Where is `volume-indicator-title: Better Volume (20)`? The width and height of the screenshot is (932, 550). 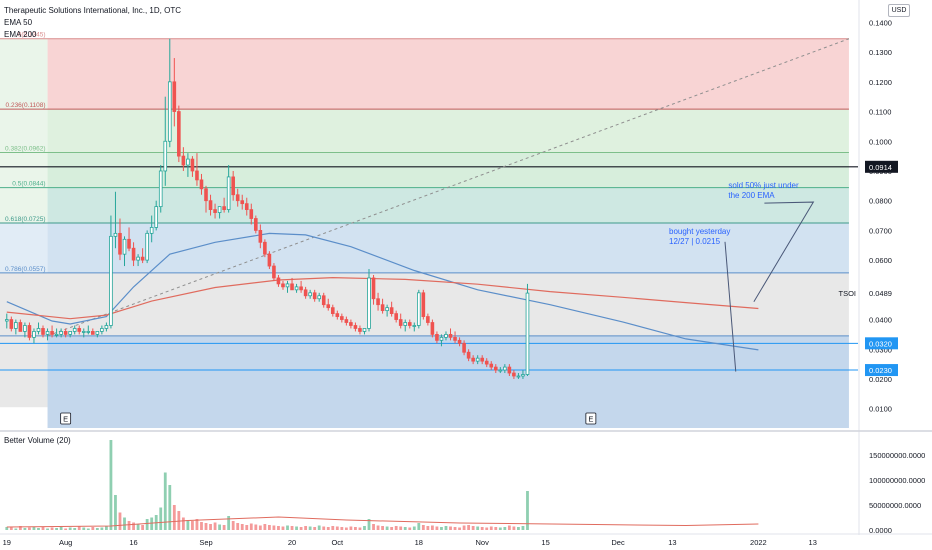 volume-indicator-title: Better Volume (20) is located at coordinates (37, 440).